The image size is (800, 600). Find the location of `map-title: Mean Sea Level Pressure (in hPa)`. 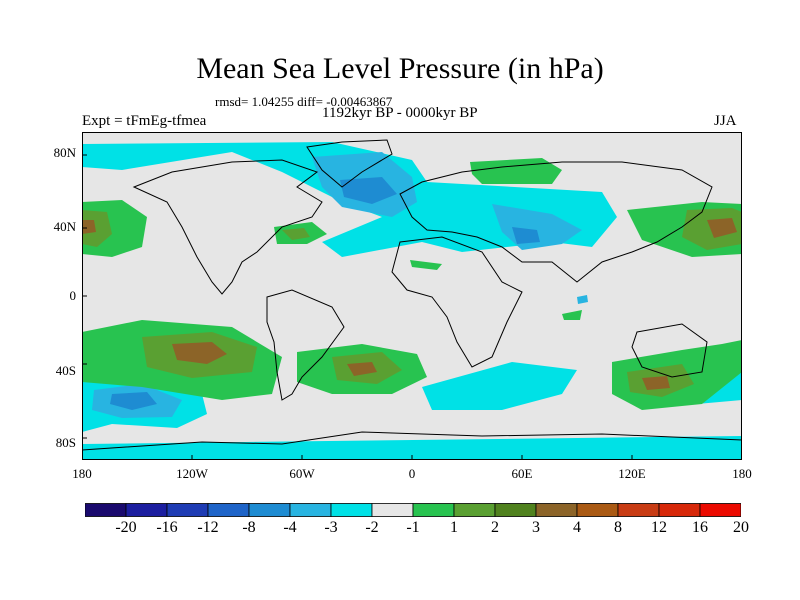

map-title: Mean Sea Level Pressure (in hPa) is located at coordinates (400, 68).